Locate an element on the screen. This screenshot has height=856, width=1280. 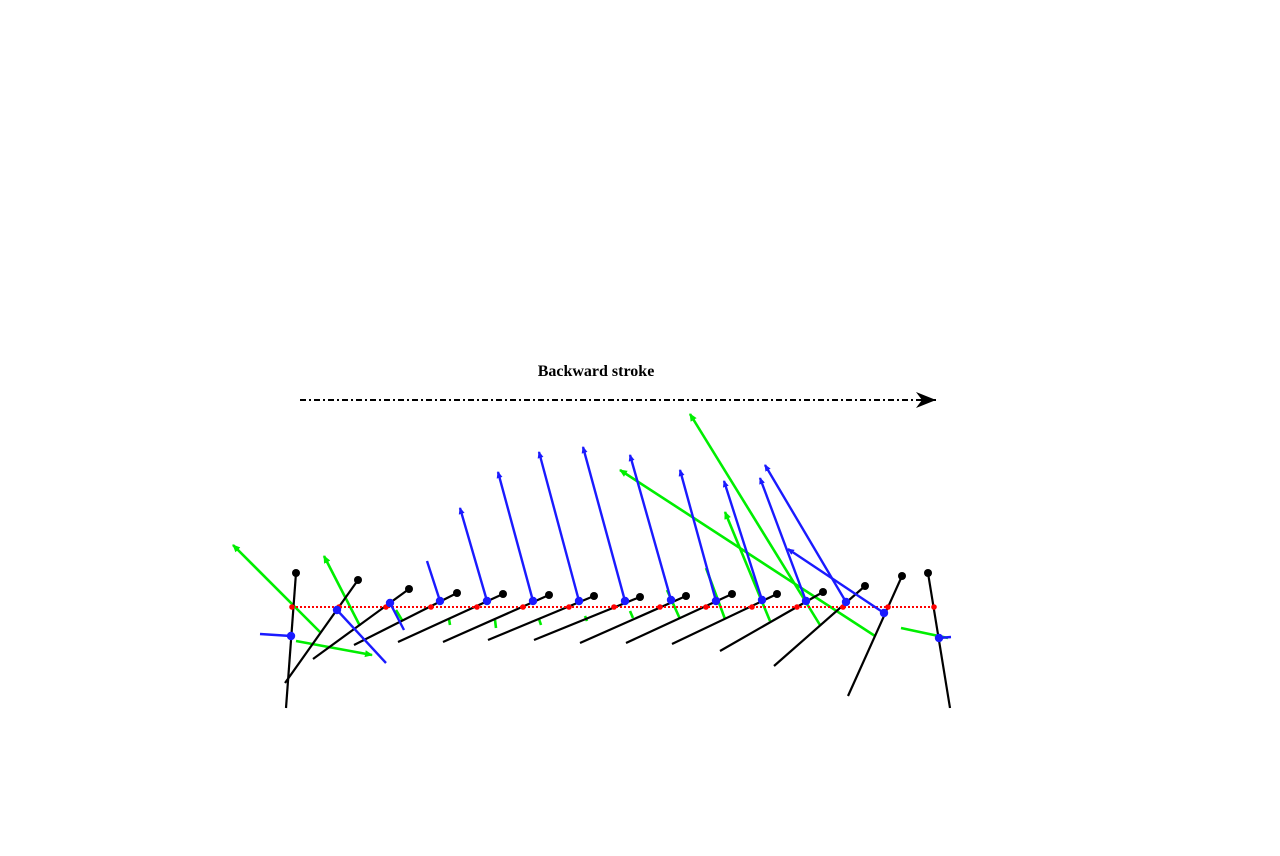
stroke-title: Backward stroke is located at coordinates (596, 371).